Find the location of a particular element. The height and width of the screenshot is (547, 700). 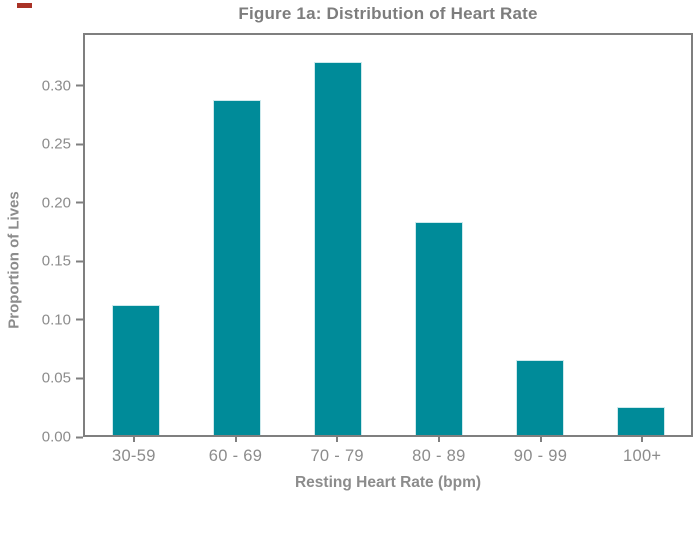

y-tick-label: 0.15 is located at coordinates (56, 261).